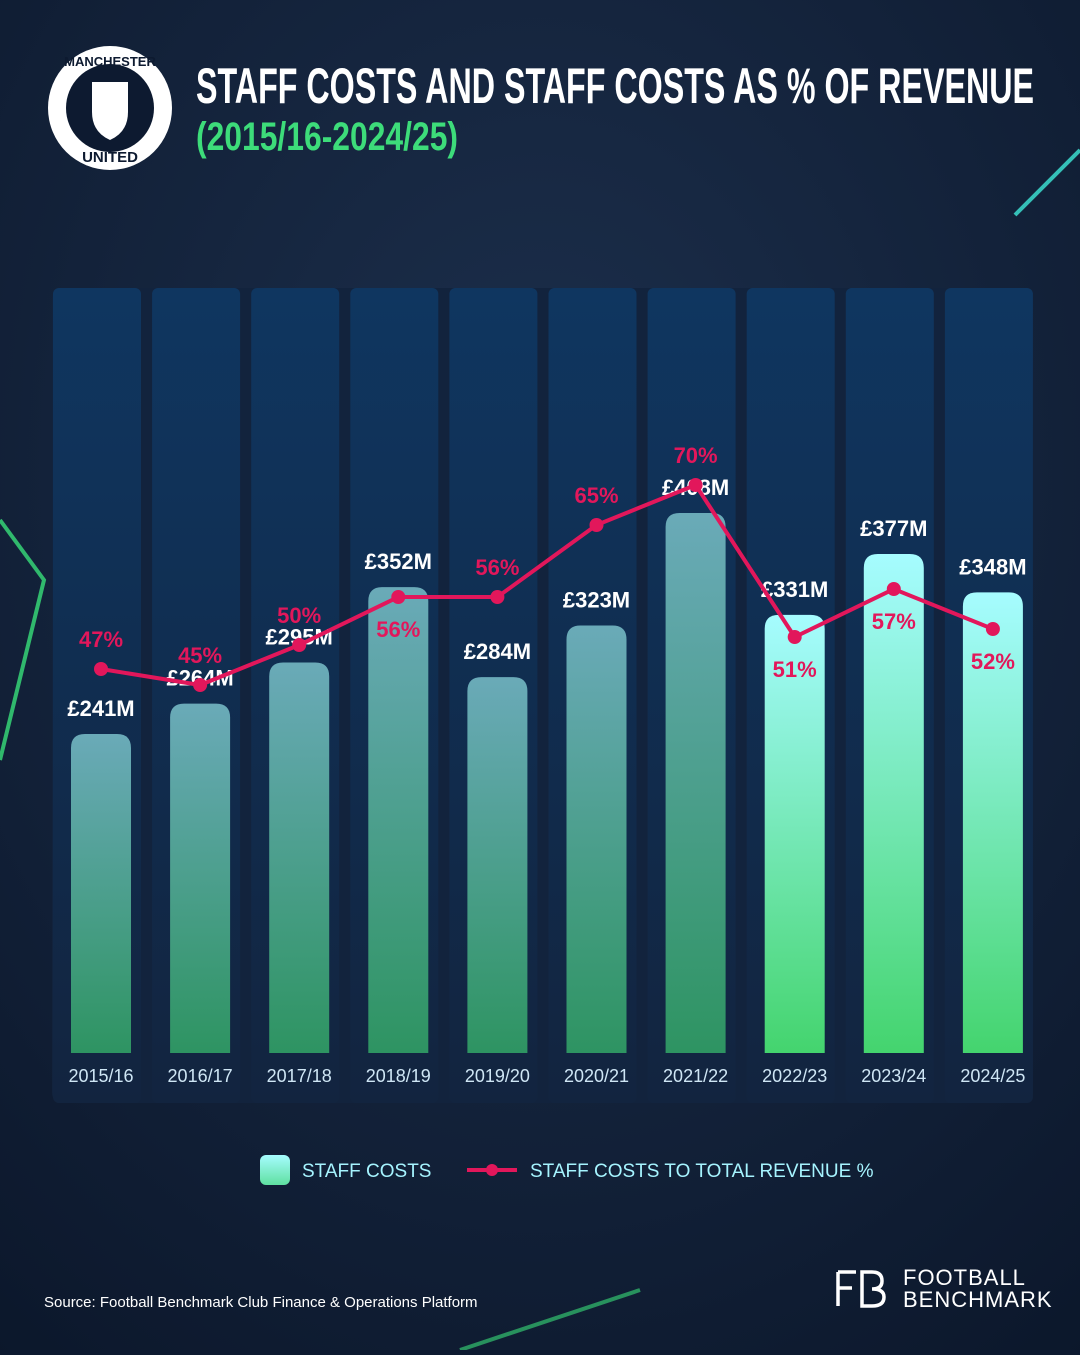 The height and width of the screenshot is (1355, 1080). Describe the element at coordinates (964, 1277) in the screenshot. I see `brand-text: FOOTBALL` at that location.